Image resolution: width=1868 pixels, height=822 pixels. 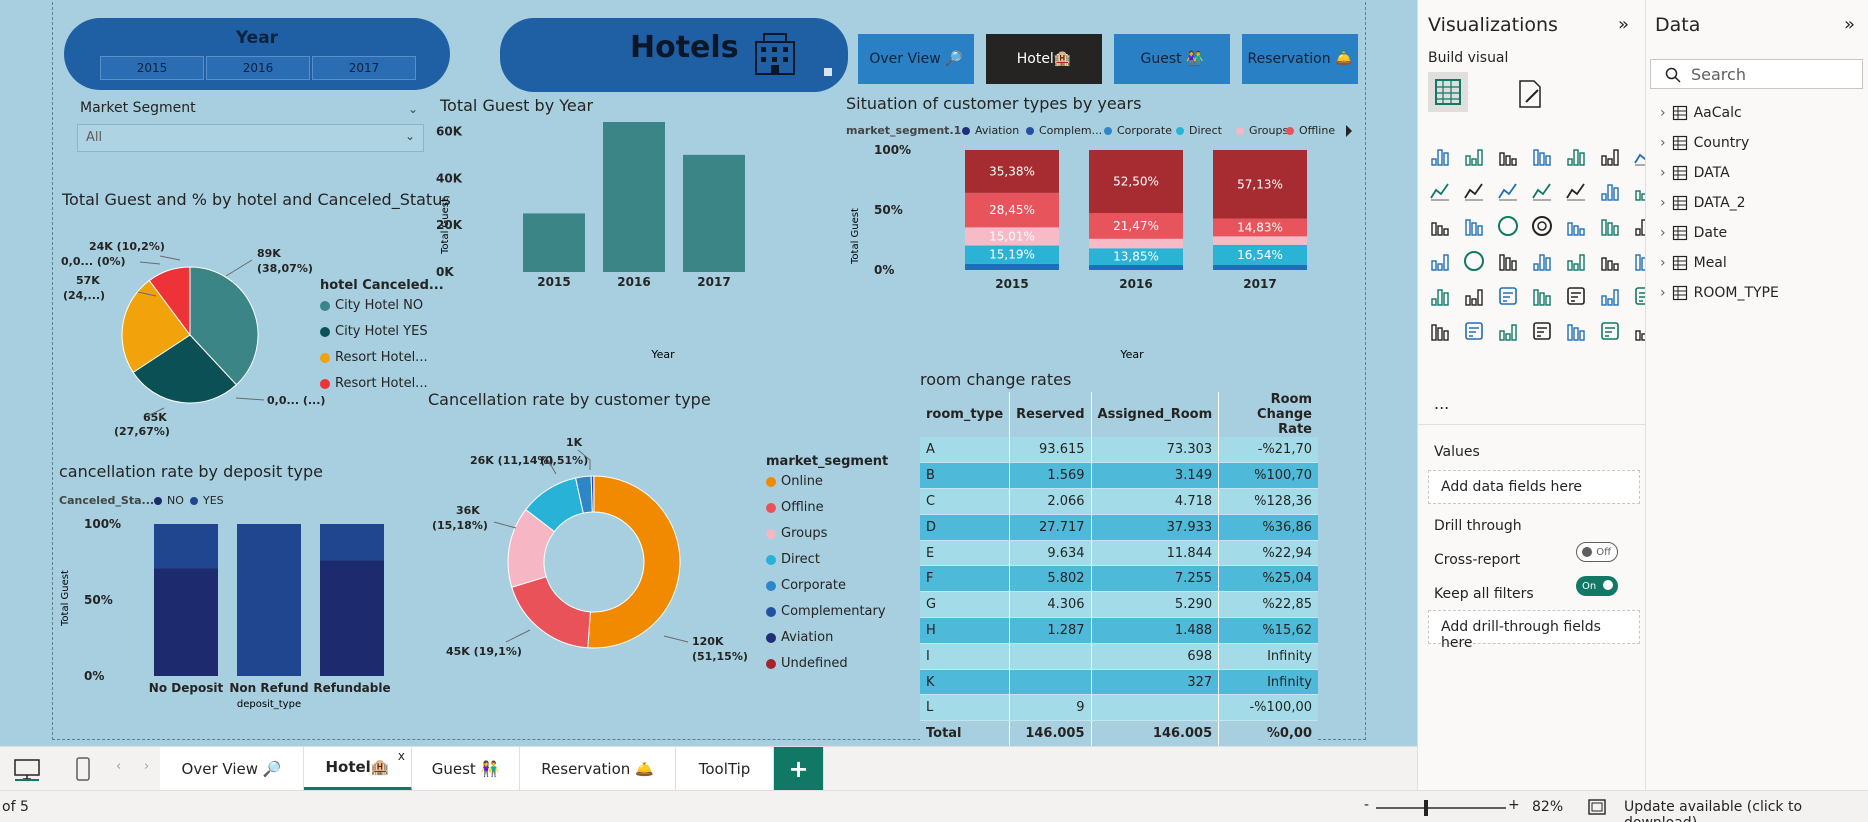 What do you see at coordinates (1542, 156) in the screenshot?
I see `clustered-column-visual-icon` at bounding box center [1542, 156].